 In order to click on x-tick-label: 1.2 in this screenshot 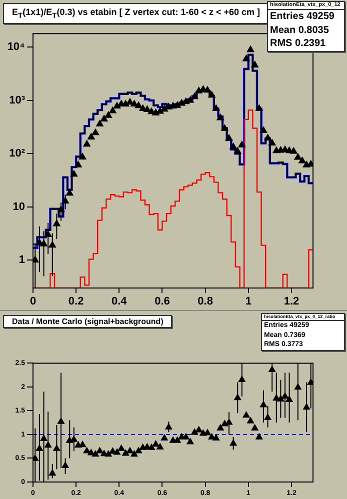, I will do `click(292, 302)`.